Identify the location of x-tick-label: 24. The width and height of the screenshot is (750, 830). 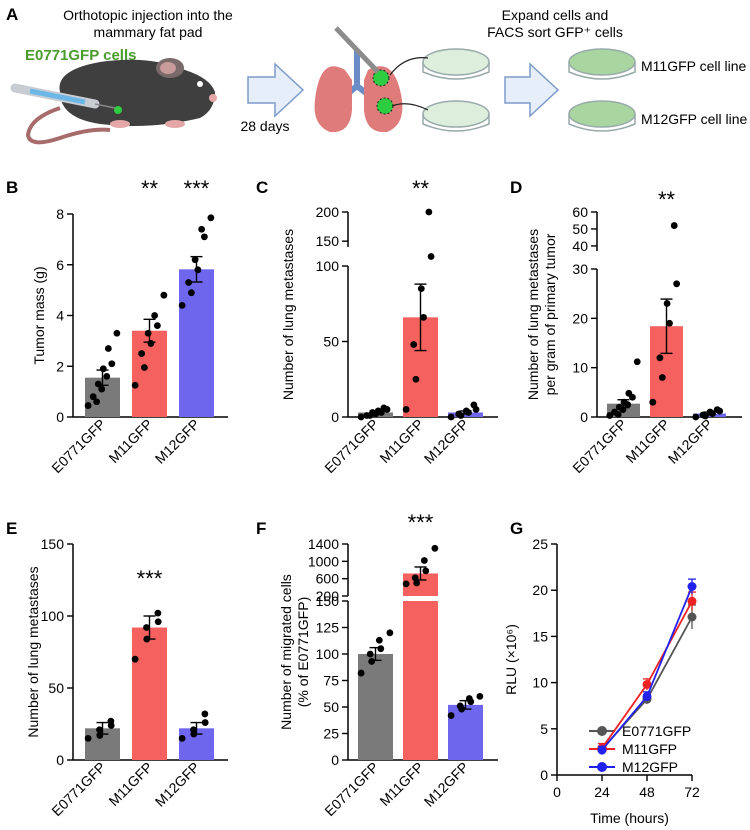
(602, 792).